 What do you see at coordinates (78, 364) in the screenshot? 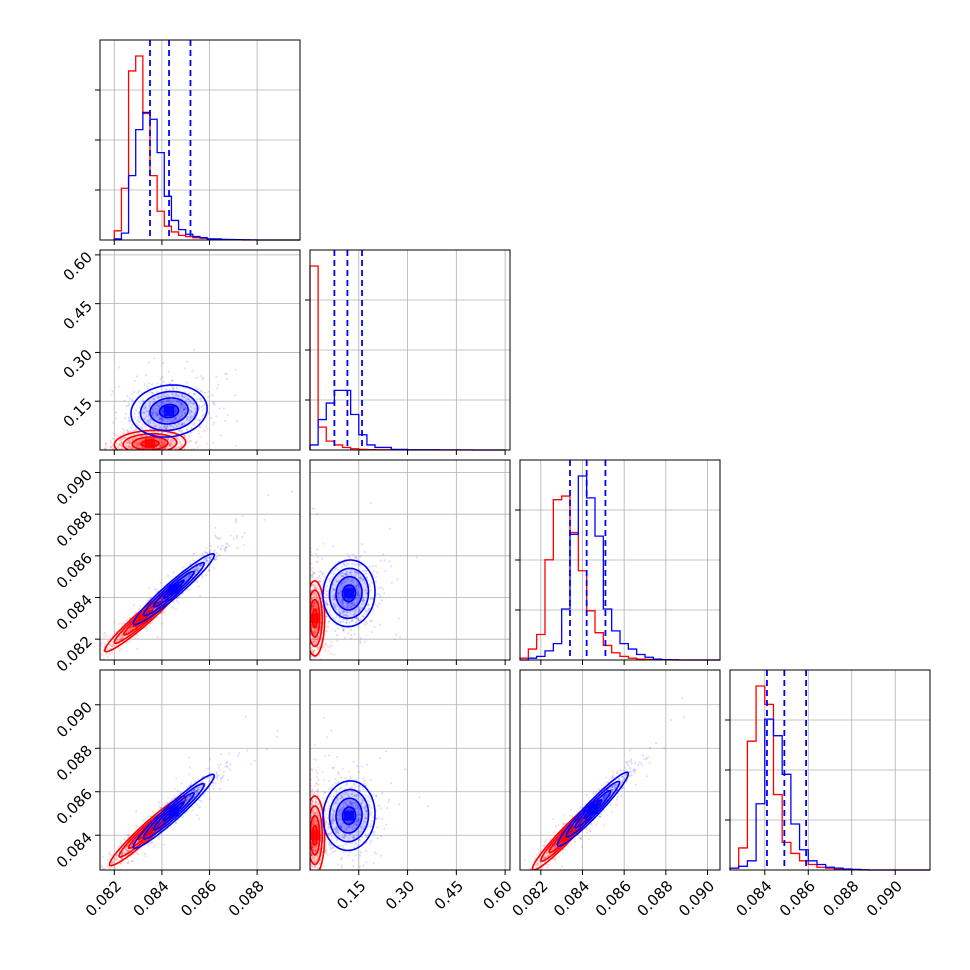
I see `y-tick-label-1-1: 0.30` at bounding box center [78, 364].